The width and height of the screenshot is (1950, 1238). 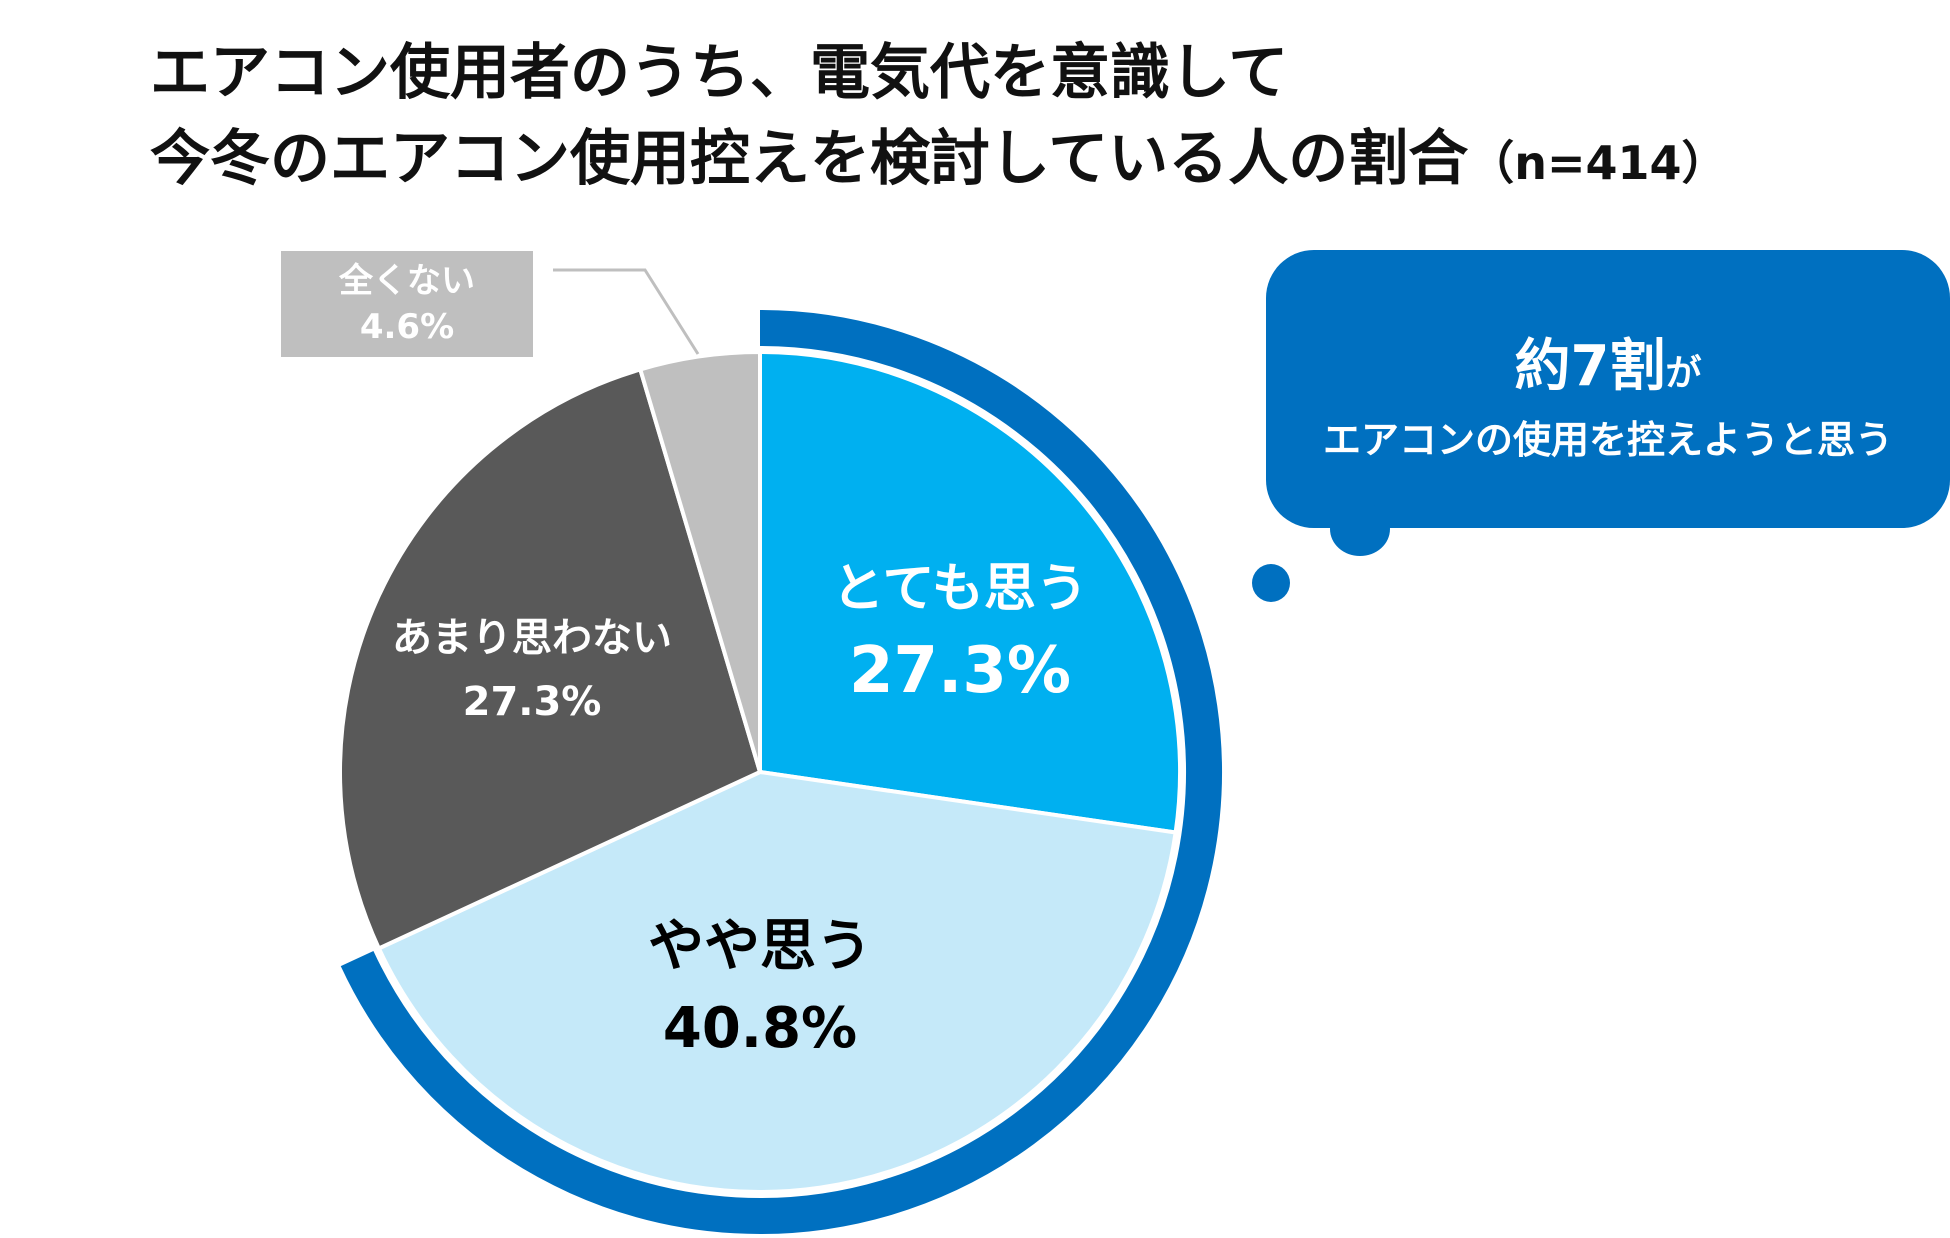 I want to click on callout-dot, so click(x=1271, y=583).